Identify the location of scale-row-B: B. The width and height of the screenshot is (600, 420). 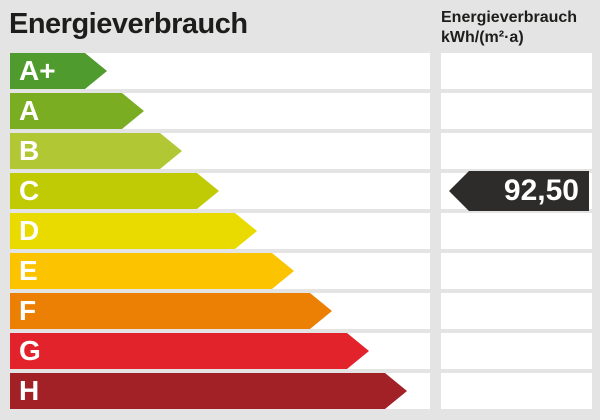
(300, 151).